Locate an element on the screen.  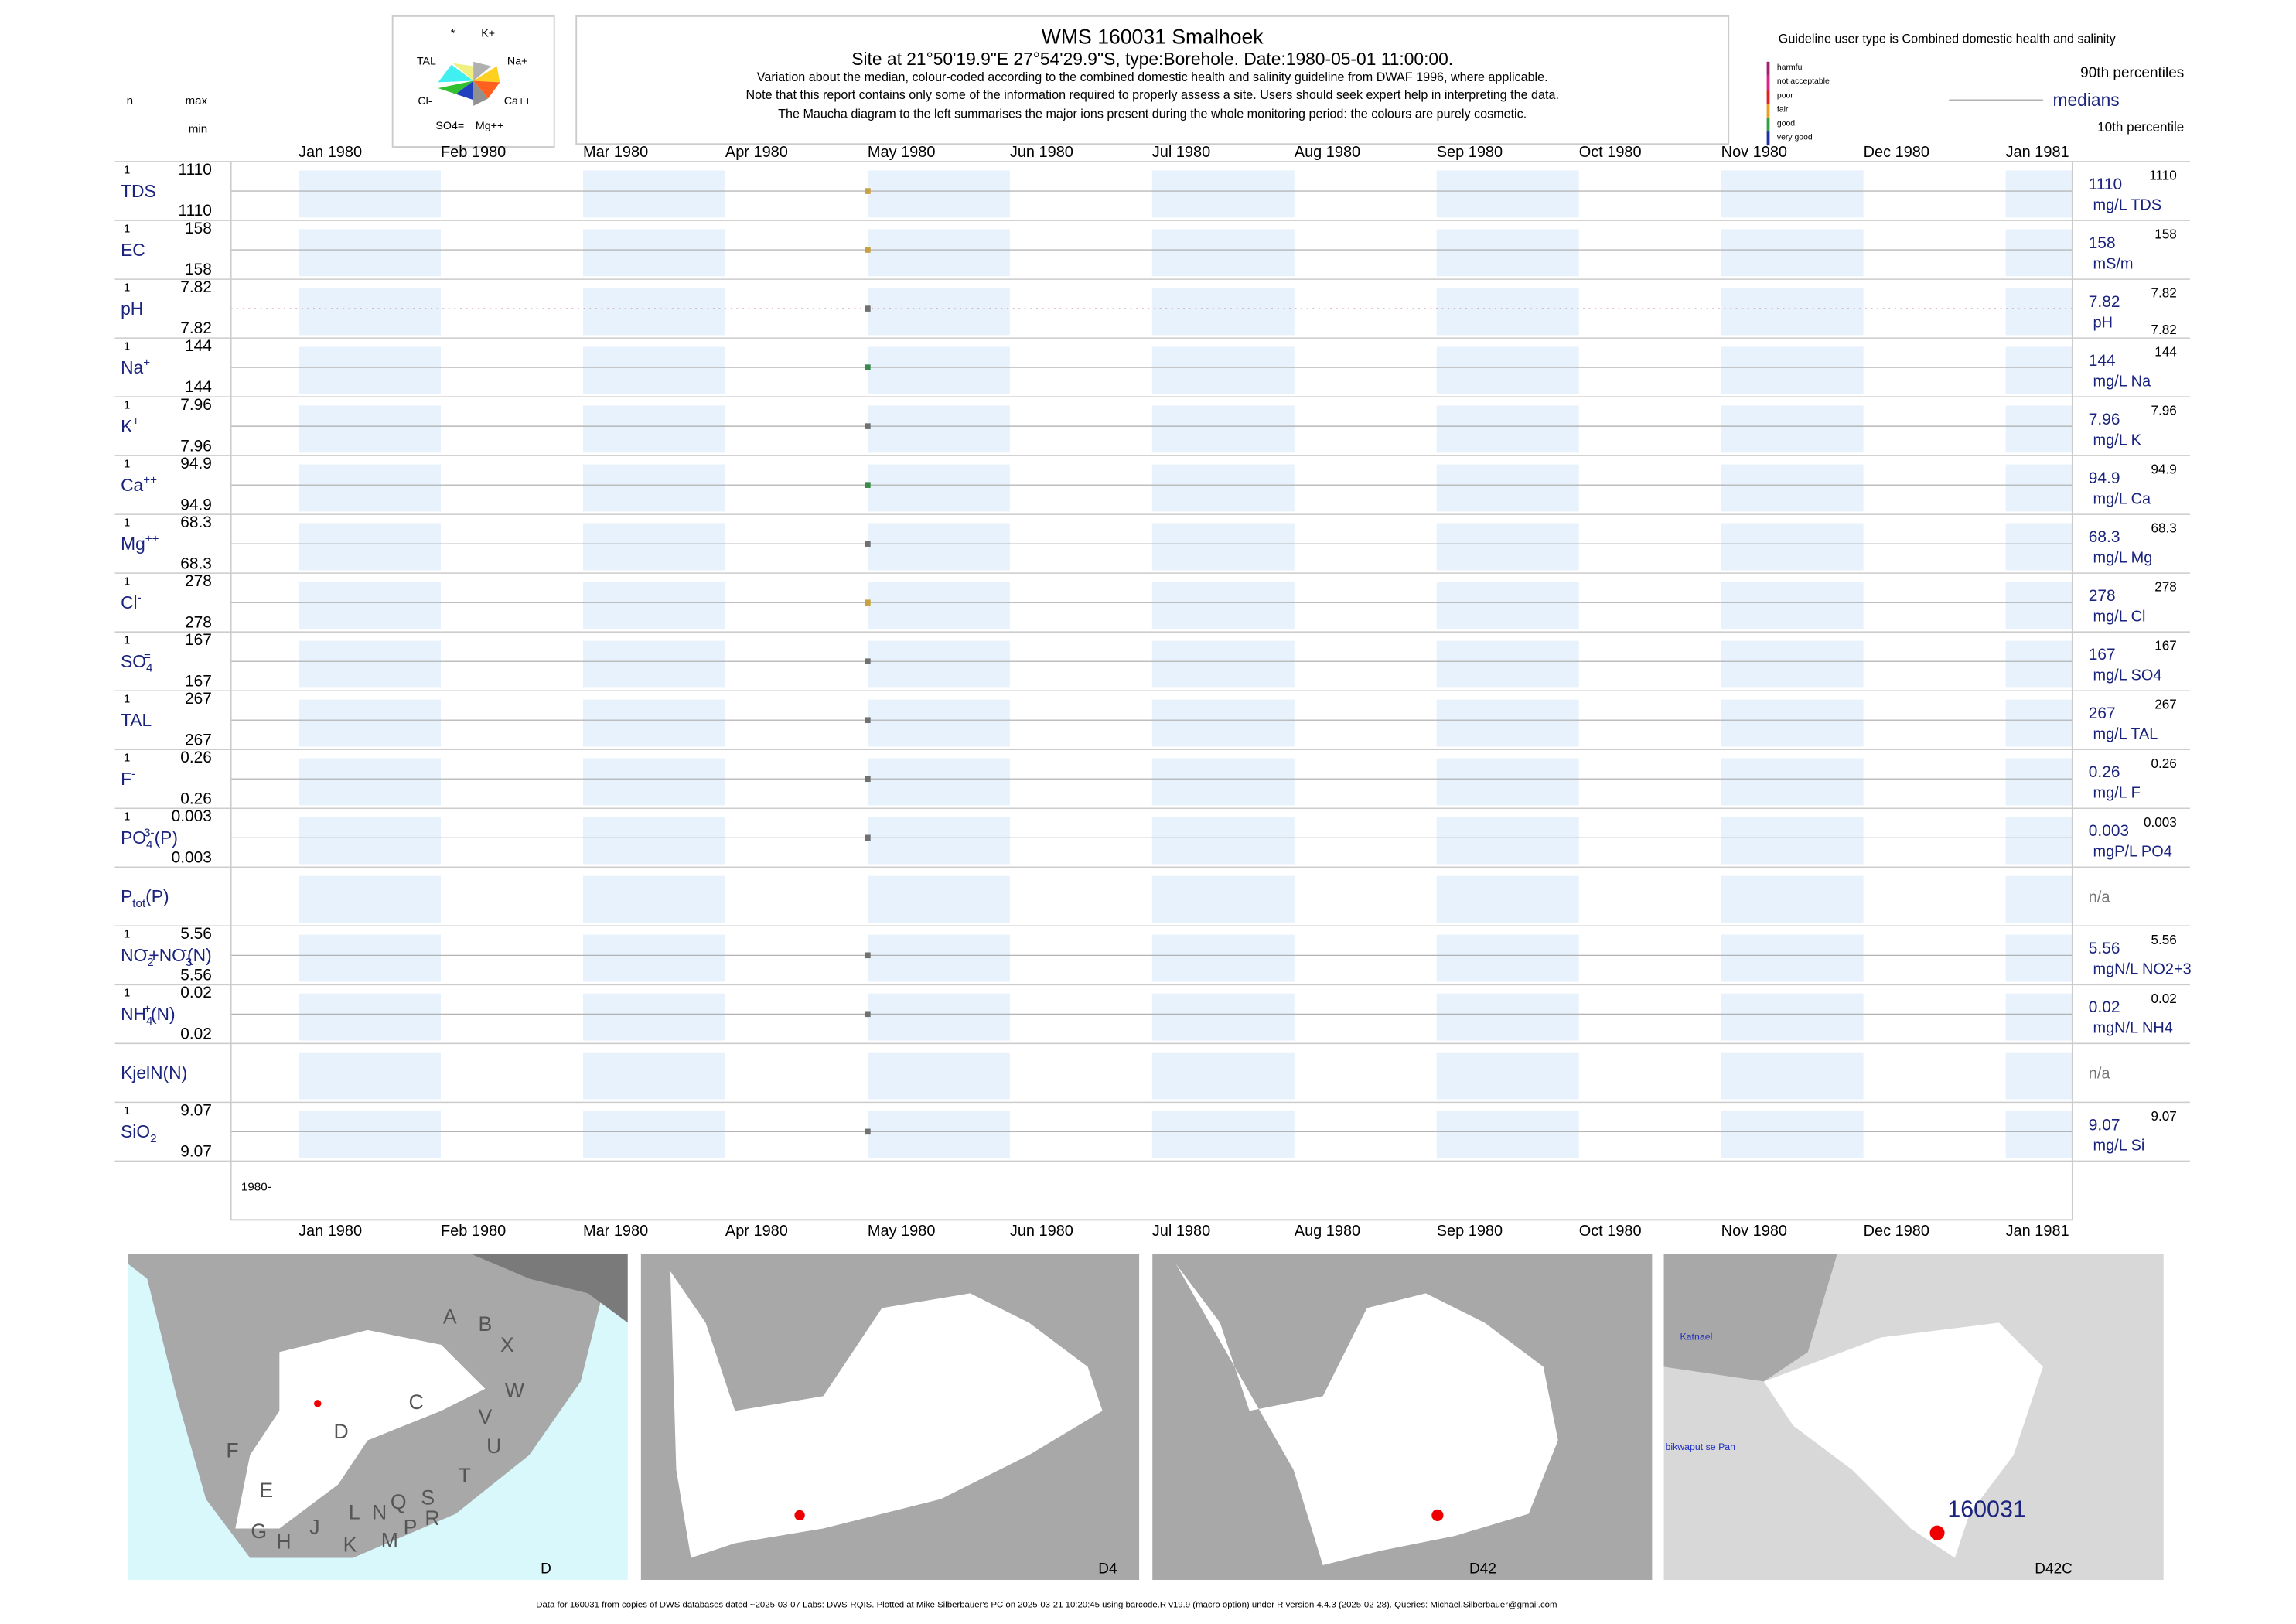
label-part: (N) is located at coordinates (199, 955).